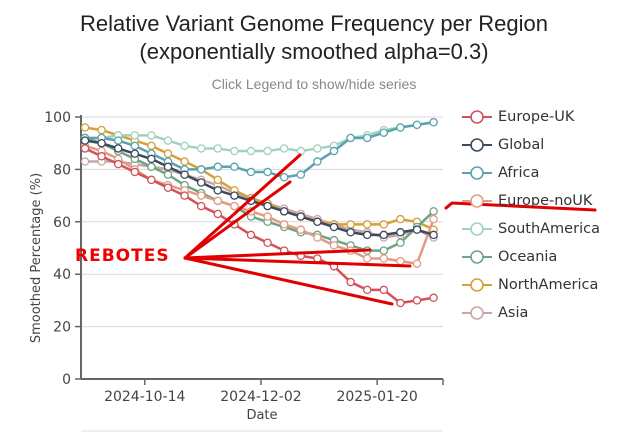 This screenshot has width=628, height=432. I want to click on legend-item-europe-nouk: Europe-noUK, so click(531, 201).